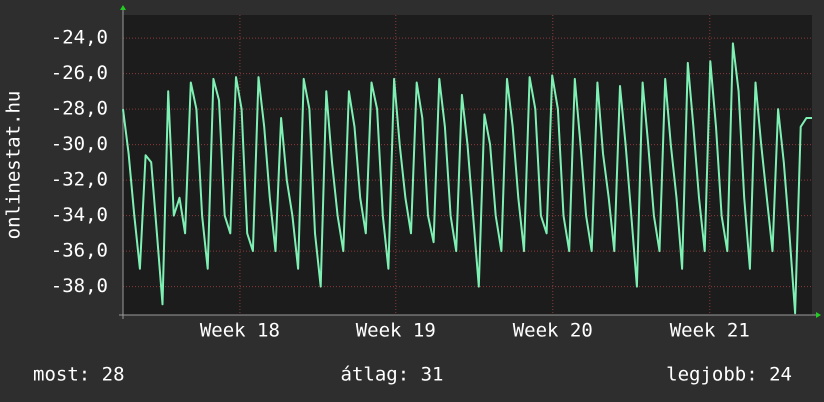 The image size is (824, 402). What do you see at coordinates (79, 73) in the screenshot?
I see `y-tick-label: -26,0` at bounding box center [79, 73].